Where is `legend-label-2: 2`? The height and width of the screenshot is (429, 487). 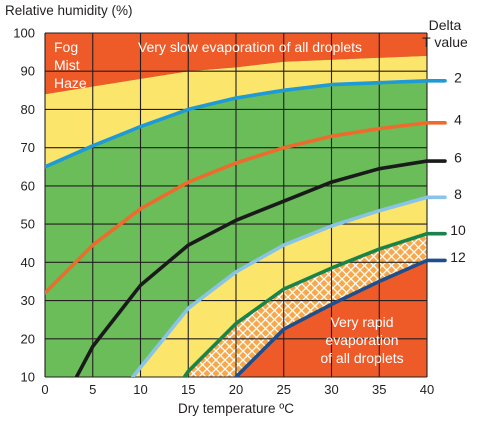 legend-label-2: 2 is located at coordinates (458, 77).